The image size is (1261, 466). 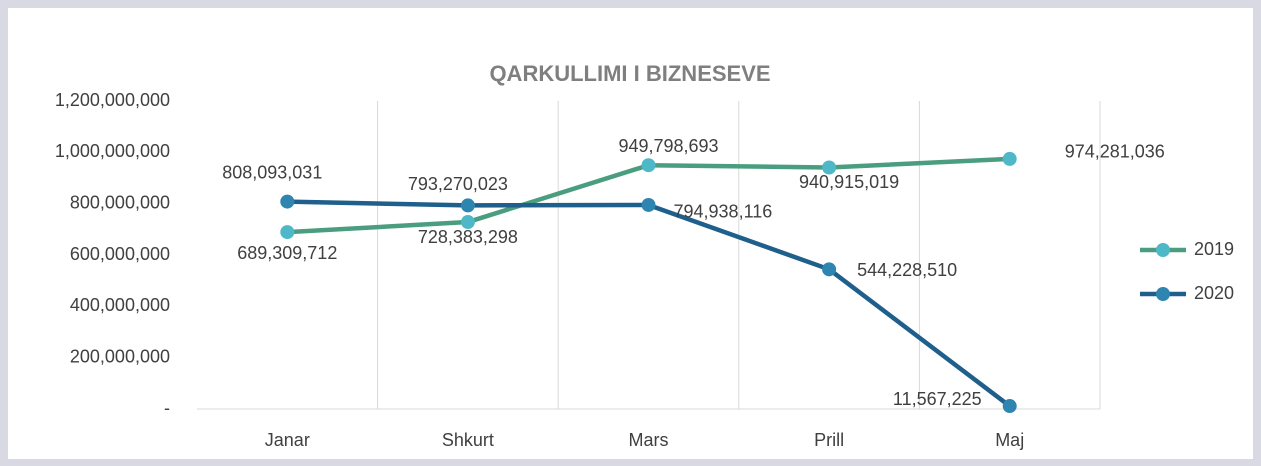 I want to click on y-tick-label: 800,000,000, so click(x=120, y=202).